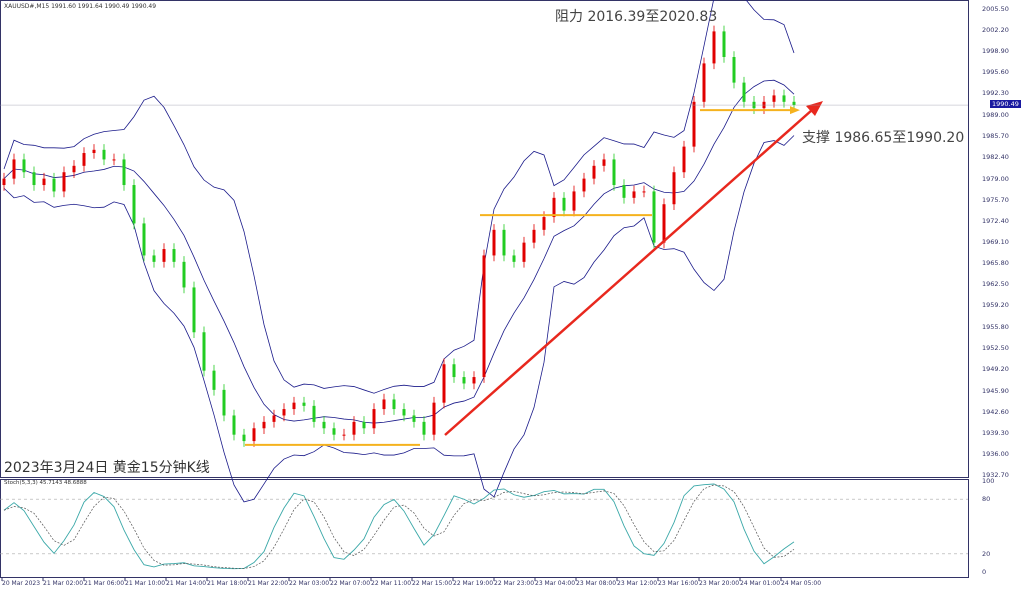 Image resolution: width=1024 pixels, height=593 pixels. What do you see at coordinates (995, 369) in the screenshot?
I see `y-tick-label: 1949.20` at bounding box center [995, 369].